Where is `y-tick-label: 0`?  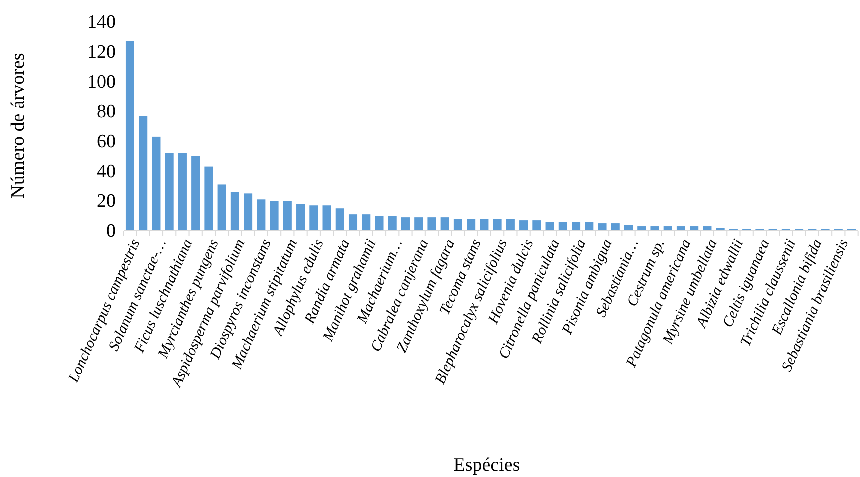 y-tick-label: 0 is located at coordinates (111, 231).